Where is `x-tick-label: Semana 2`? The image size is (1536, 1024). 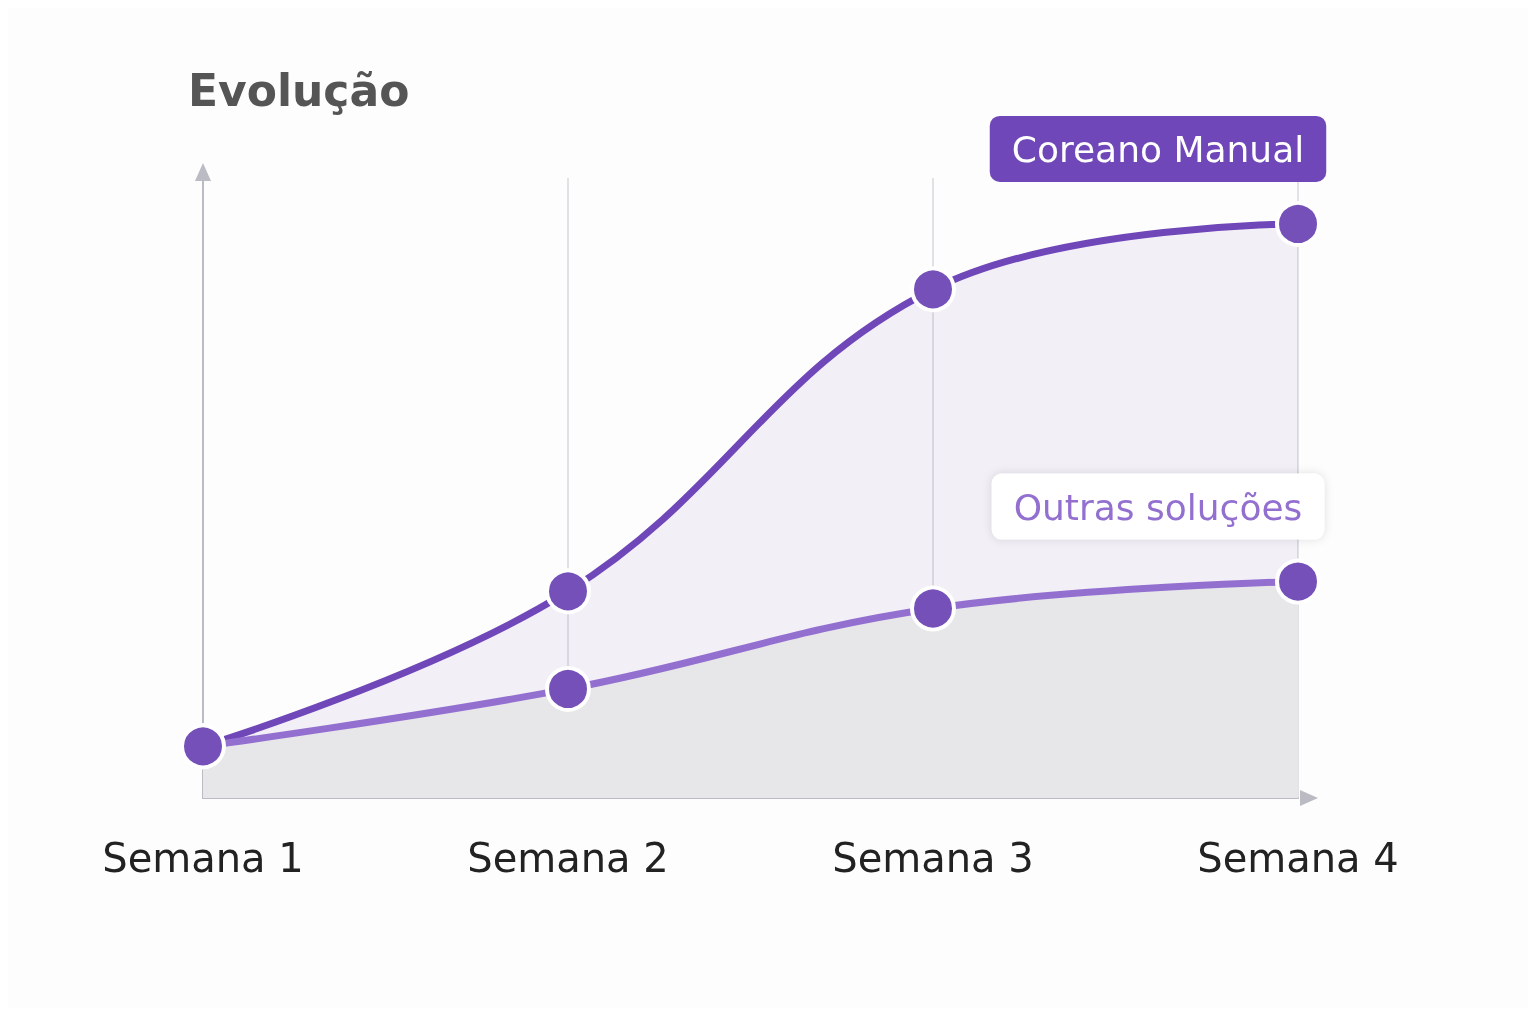
x-tick-label: Semana 2 is located at coordinates (568, 858).